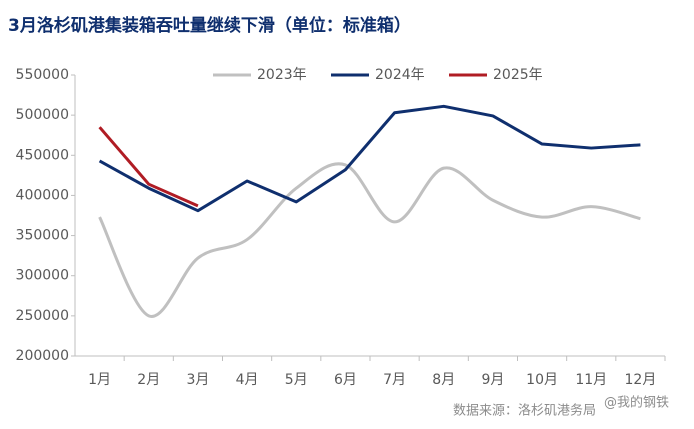 The width and height of the screenshot is (694, 429). What do you see at coordinates (42, 316) in the screenshot?
I see `y-tick-label: 250000` at bounding box center [42, 316].